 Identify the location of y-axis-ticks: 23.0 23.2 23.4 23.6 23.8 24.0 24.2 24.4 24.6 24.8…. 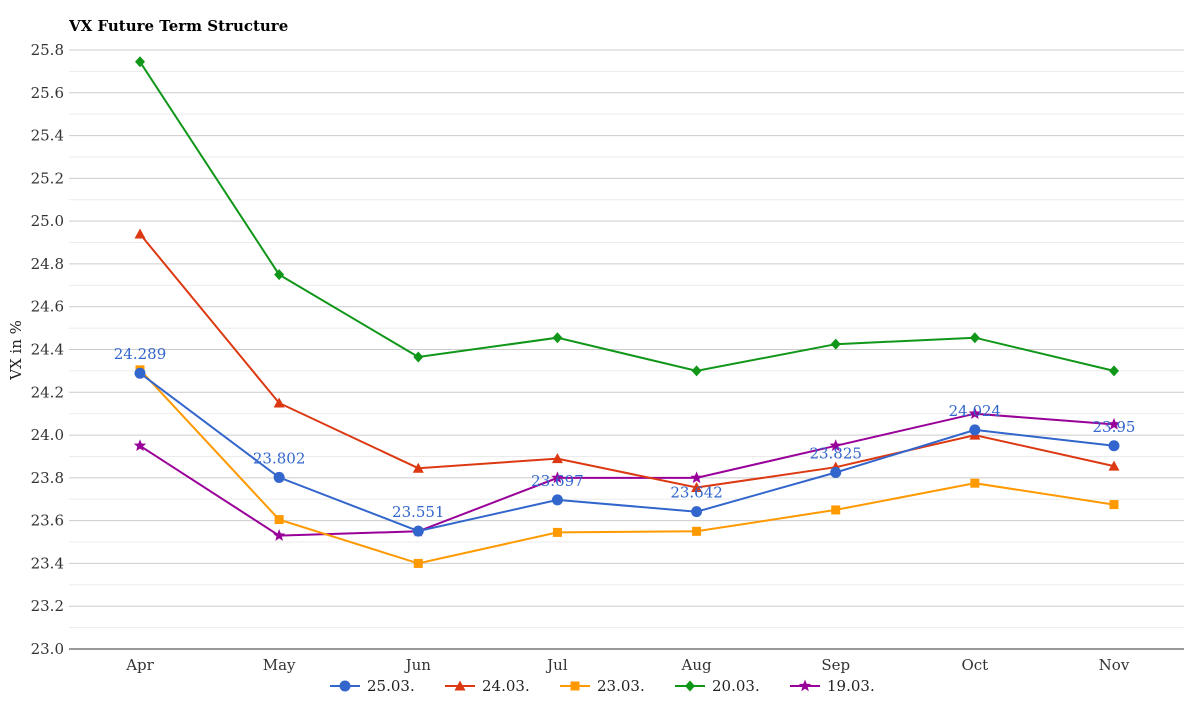
(47, 349).